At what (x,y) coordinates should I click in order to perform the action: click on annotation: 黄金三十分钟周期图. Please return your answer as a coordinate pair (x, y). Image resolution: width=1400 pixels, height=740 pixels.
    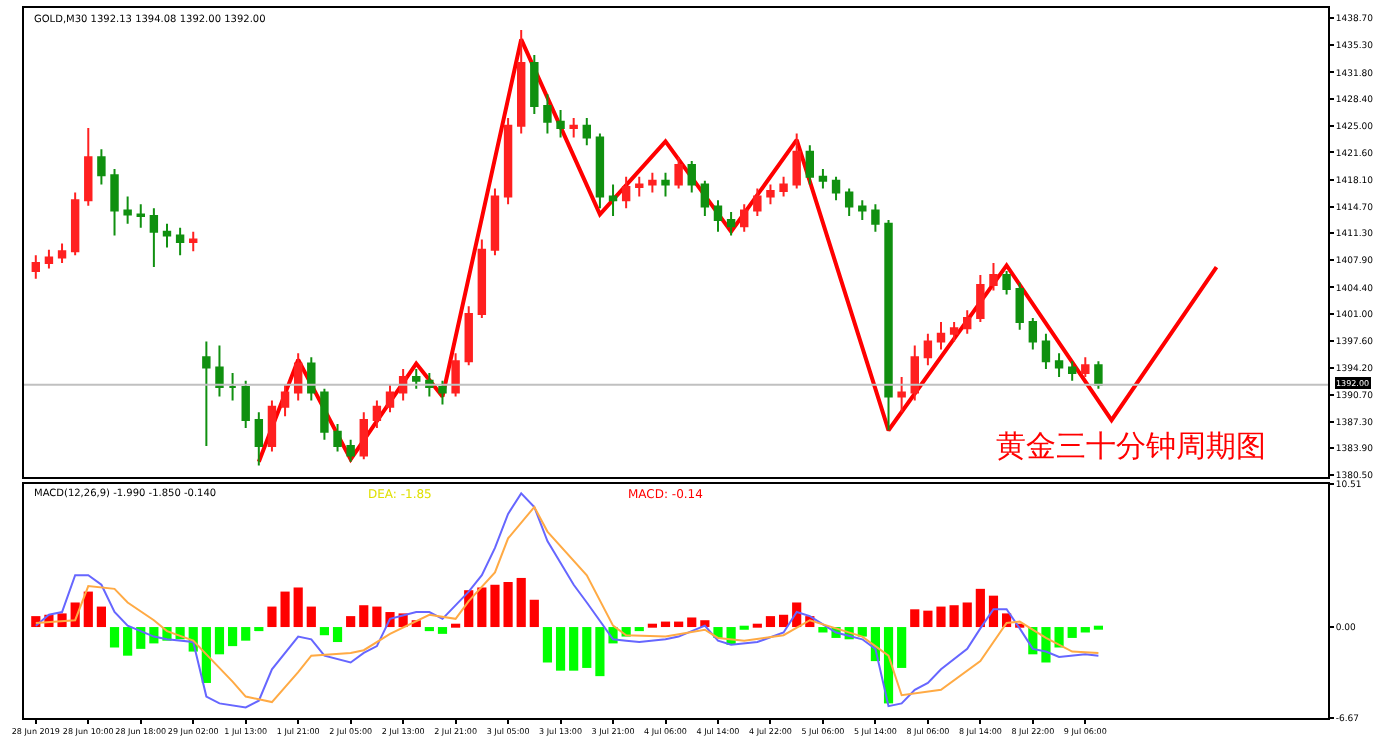
    Looking at the image, I should click on (1131, 446).